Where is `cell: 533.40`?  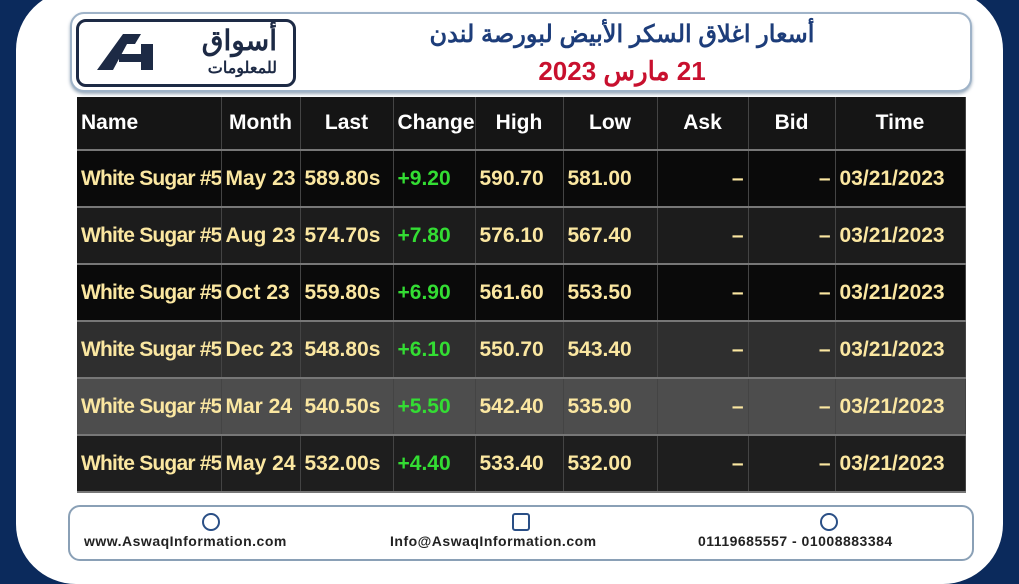
cell: 533.40 is located at coordinates (519, 464).